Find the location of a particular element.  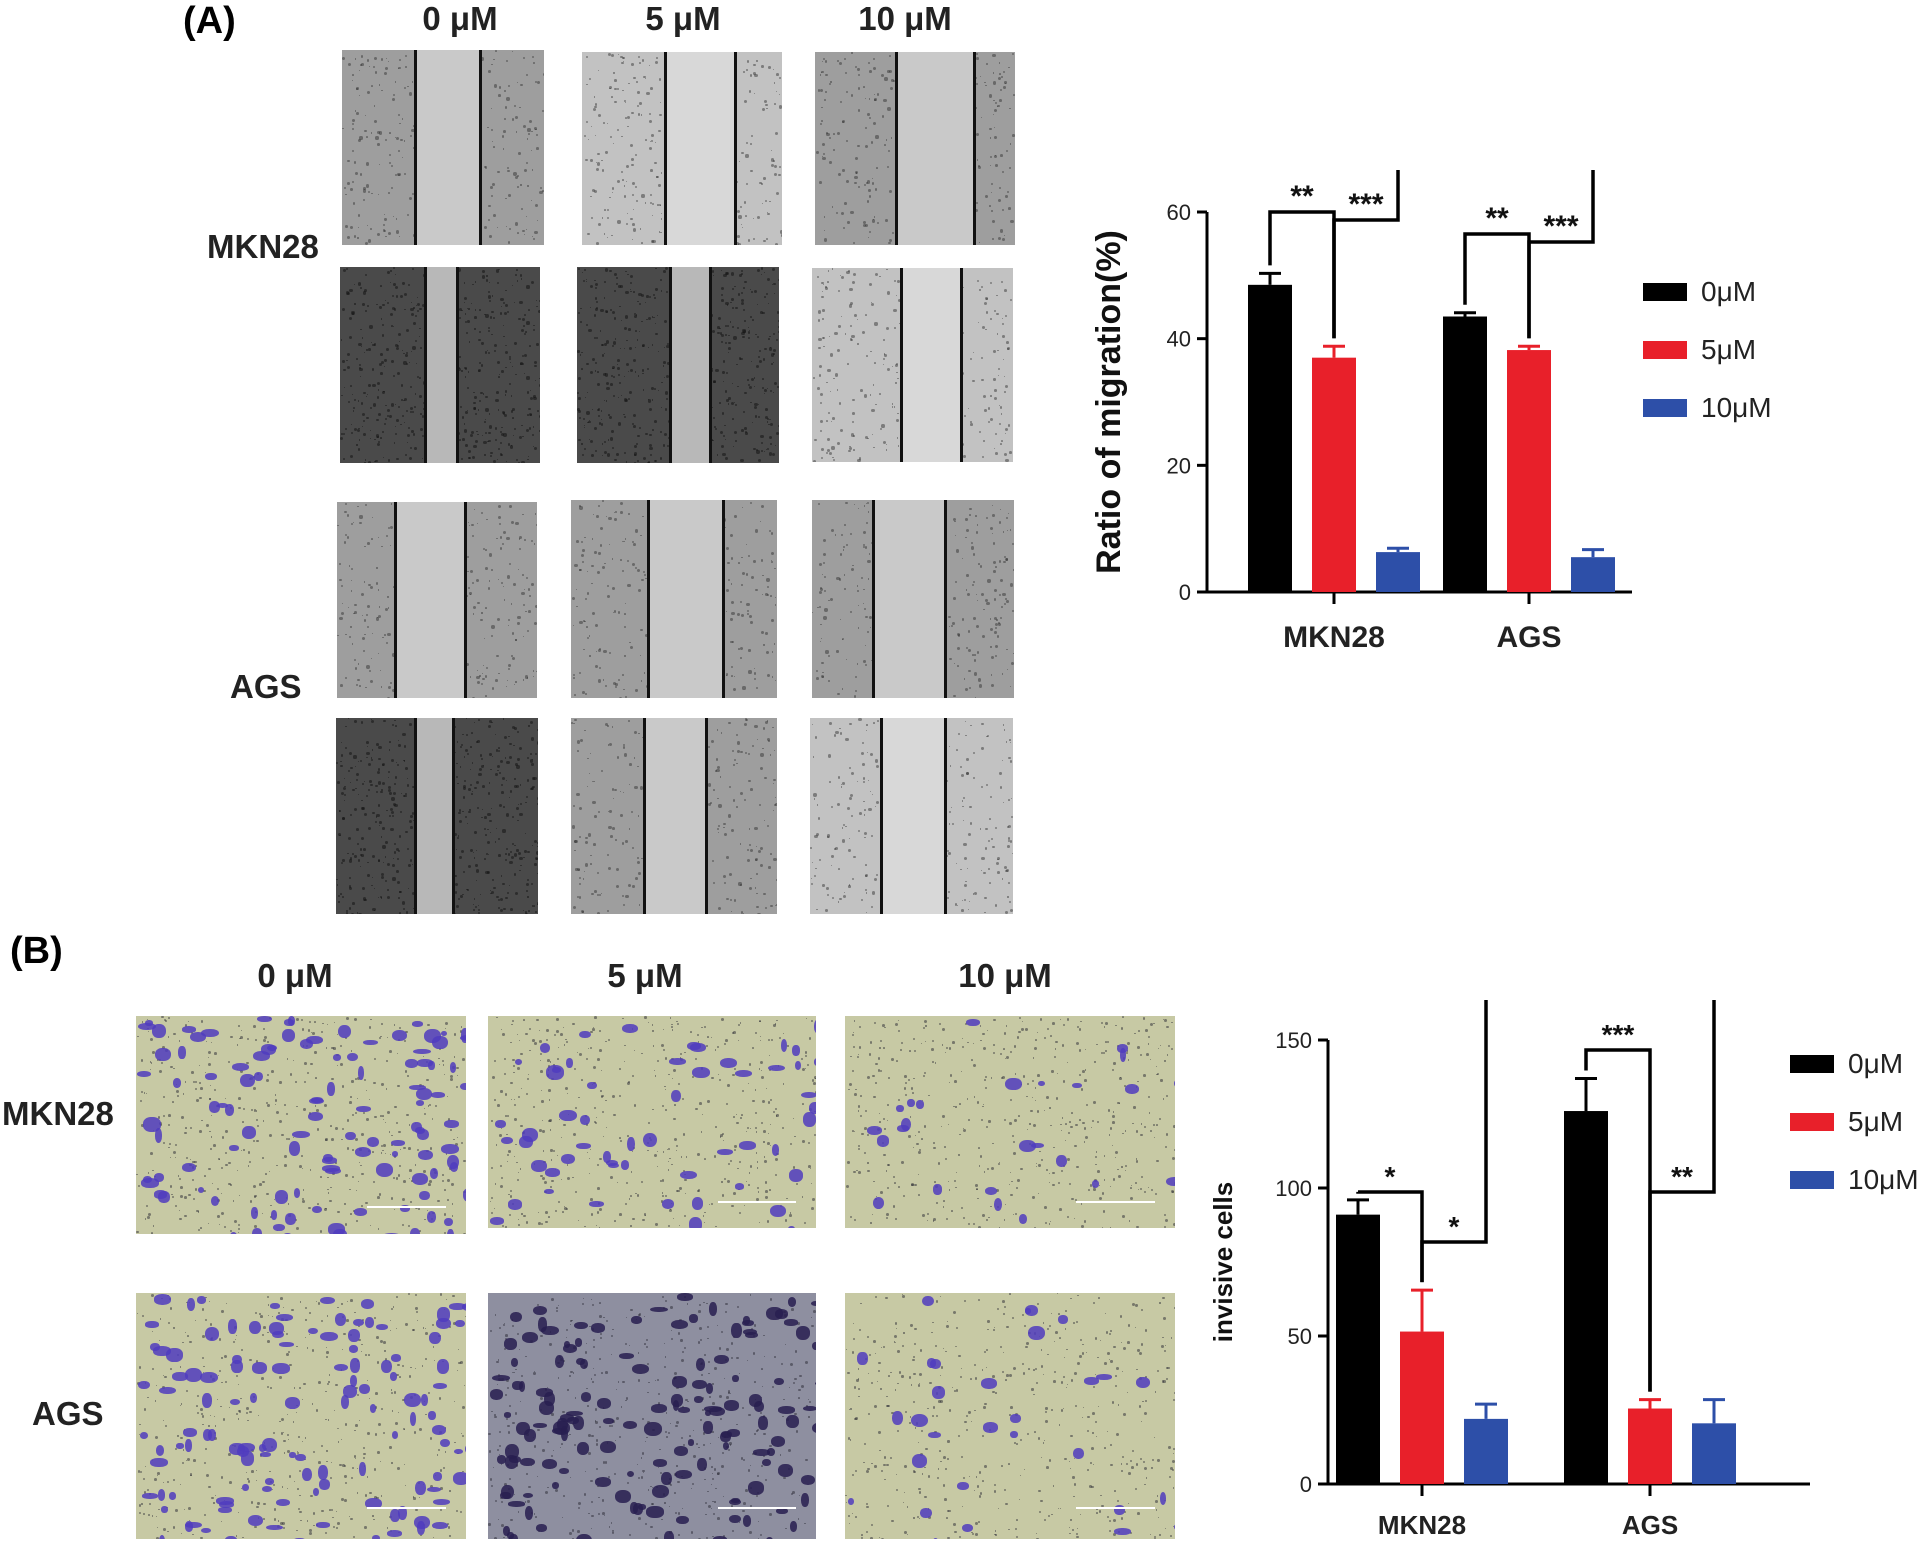

y-tick-label: 20 is located at coordinates (1179, 465).